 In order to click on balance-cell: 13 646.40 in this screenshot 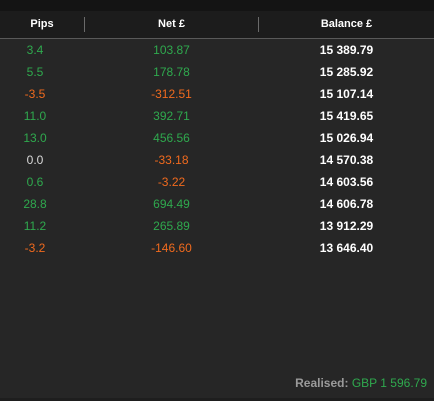, I will do `click(346, 248)`.